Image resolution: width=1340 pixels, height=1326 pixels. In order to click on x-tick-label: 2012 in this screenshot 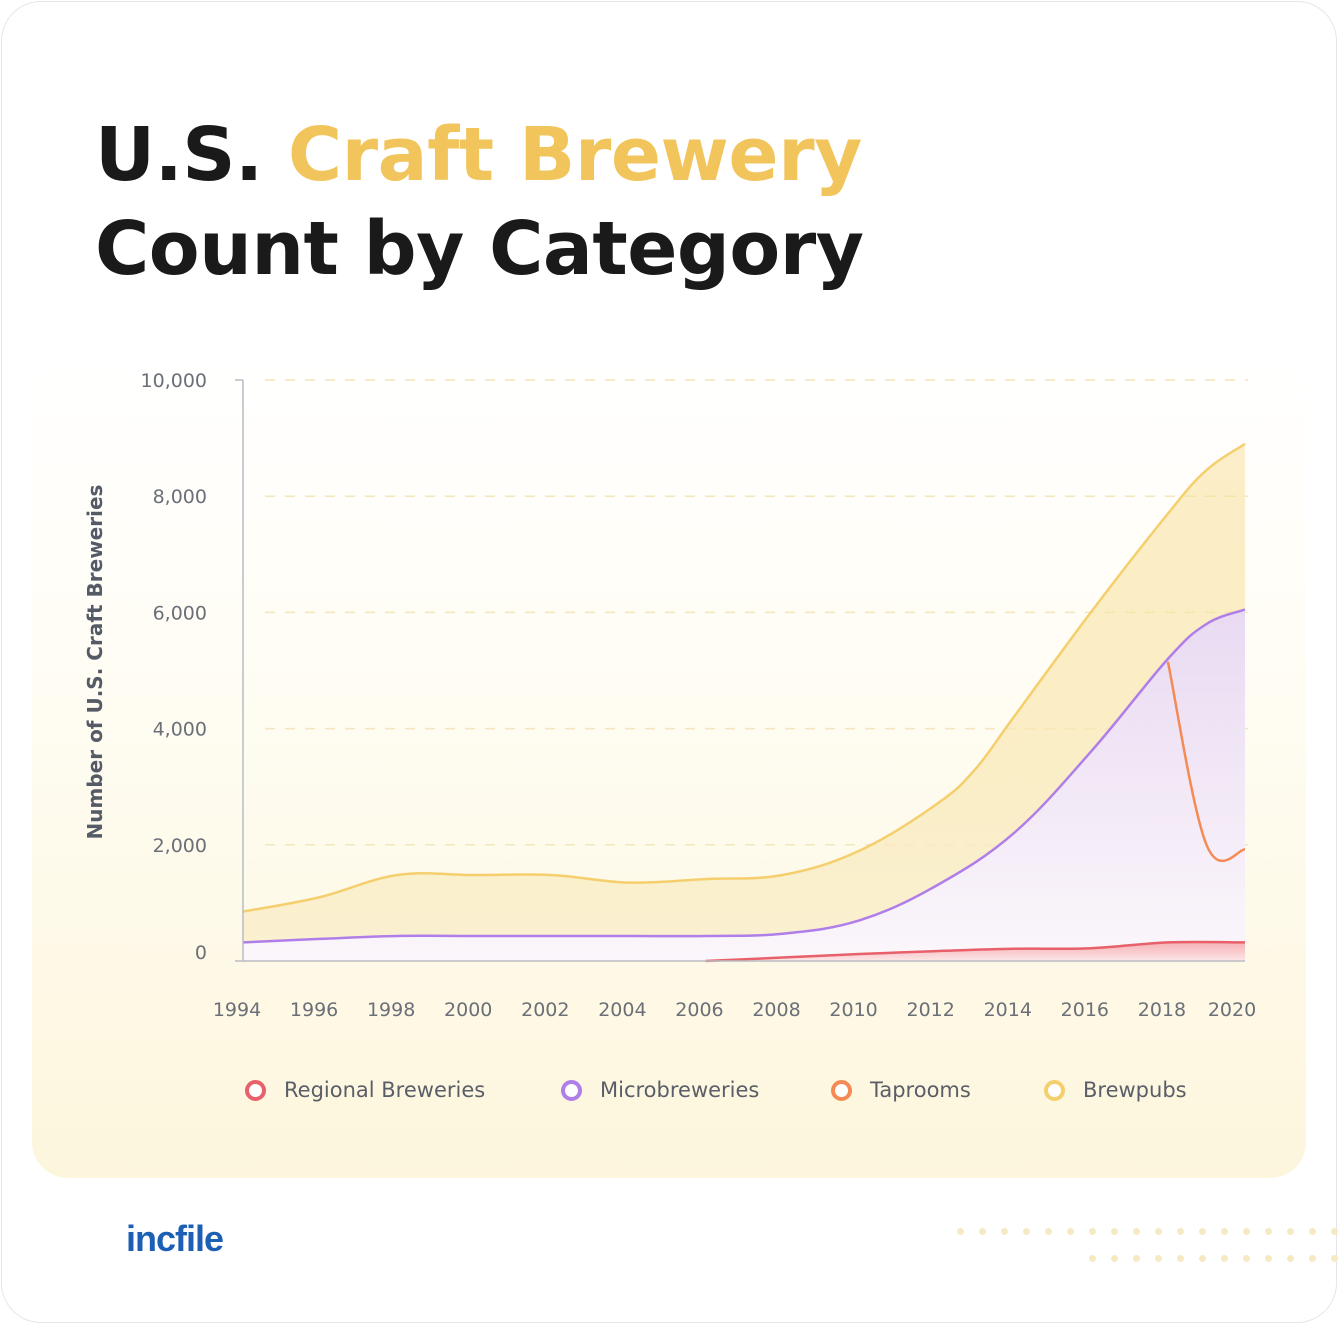, I will do `click(931, 1010)`.